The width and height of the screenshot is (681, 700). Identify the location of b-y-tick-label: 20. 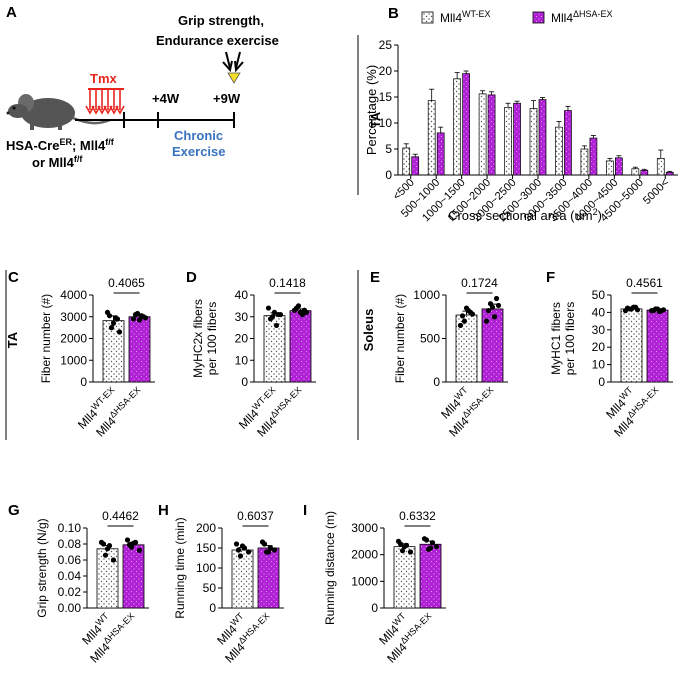
(386, 71).